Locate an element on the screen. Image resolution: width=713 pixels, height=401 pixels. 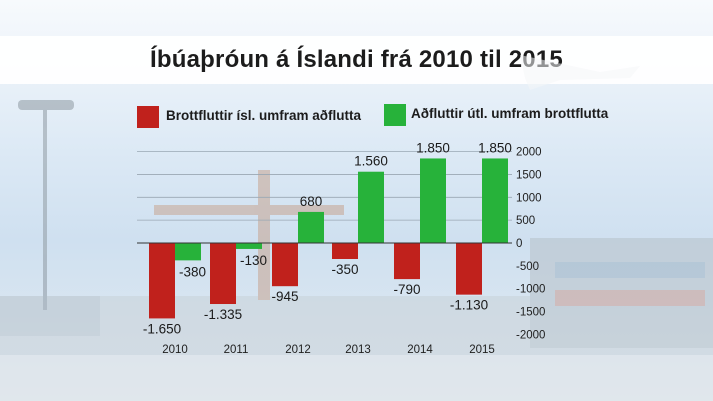
legend-swatch-red is located at coordinates (148, 117).